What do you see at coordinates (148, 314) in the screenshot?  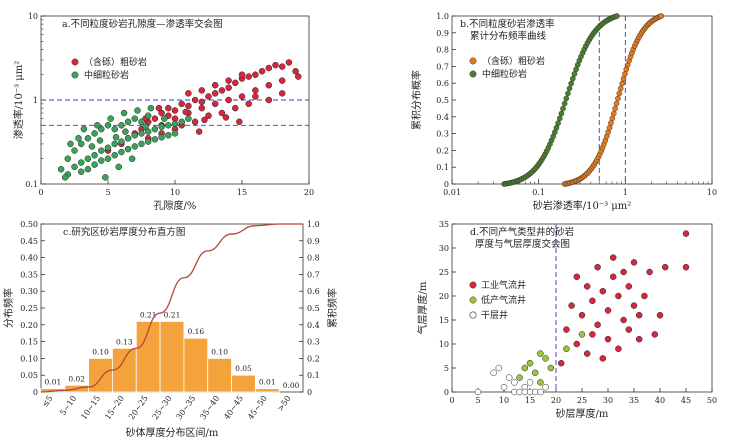 I see `bar-value-label: 0.21` at bounding box center [148, 314].